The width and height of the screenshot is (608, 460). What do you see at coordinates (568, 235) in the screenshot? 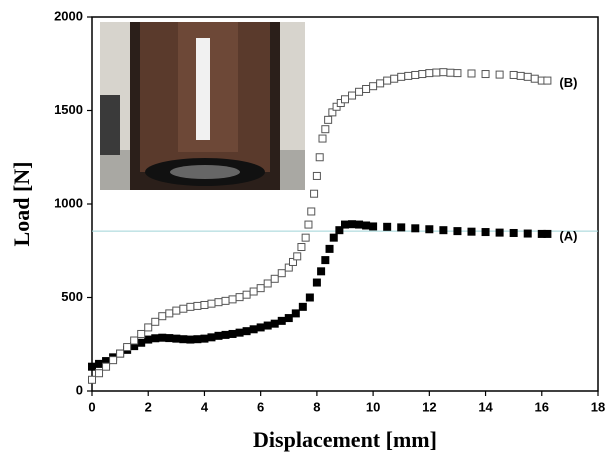
I see `series-label: (A)` at bounding box center [568, 235].